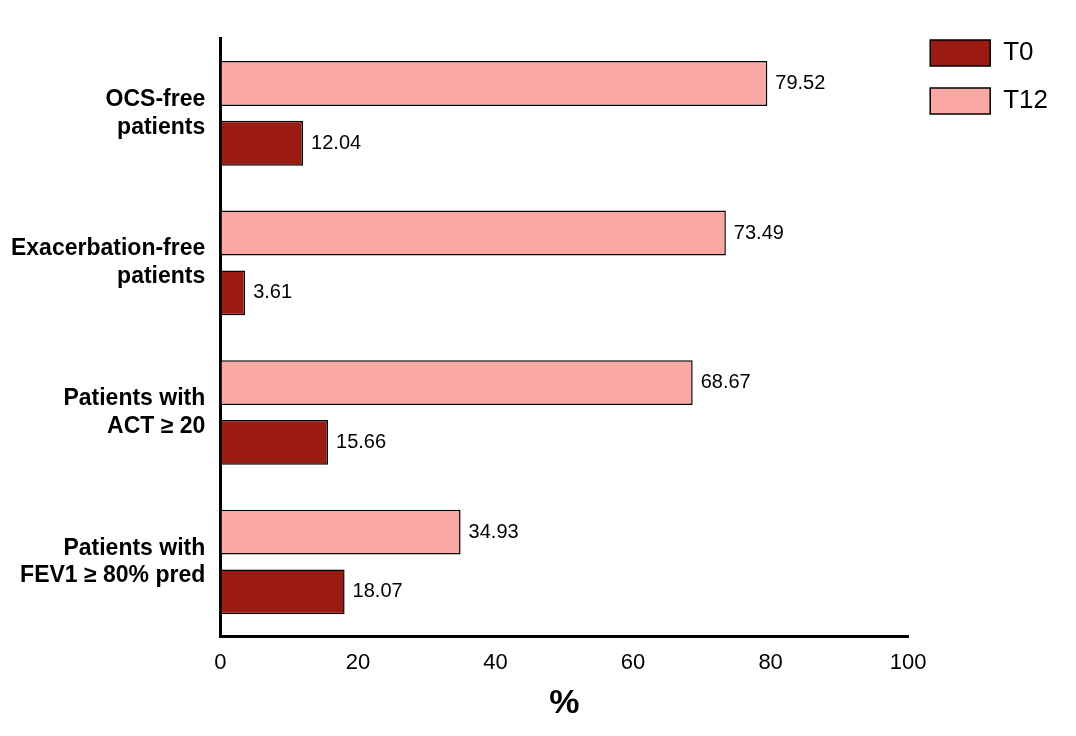  What do you see at coordinates (495, 662) in the screenshot?
I see `x-tick-label: 40` at bounding box center [495, 662].